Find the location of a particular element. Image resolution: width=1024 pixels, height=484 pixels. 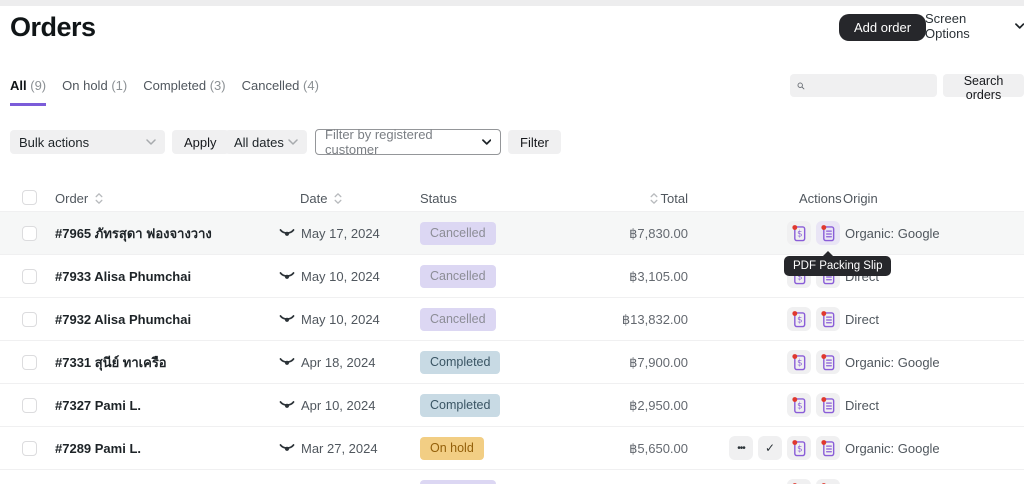

select-all-checkbox is located at coordinates (29, 197).